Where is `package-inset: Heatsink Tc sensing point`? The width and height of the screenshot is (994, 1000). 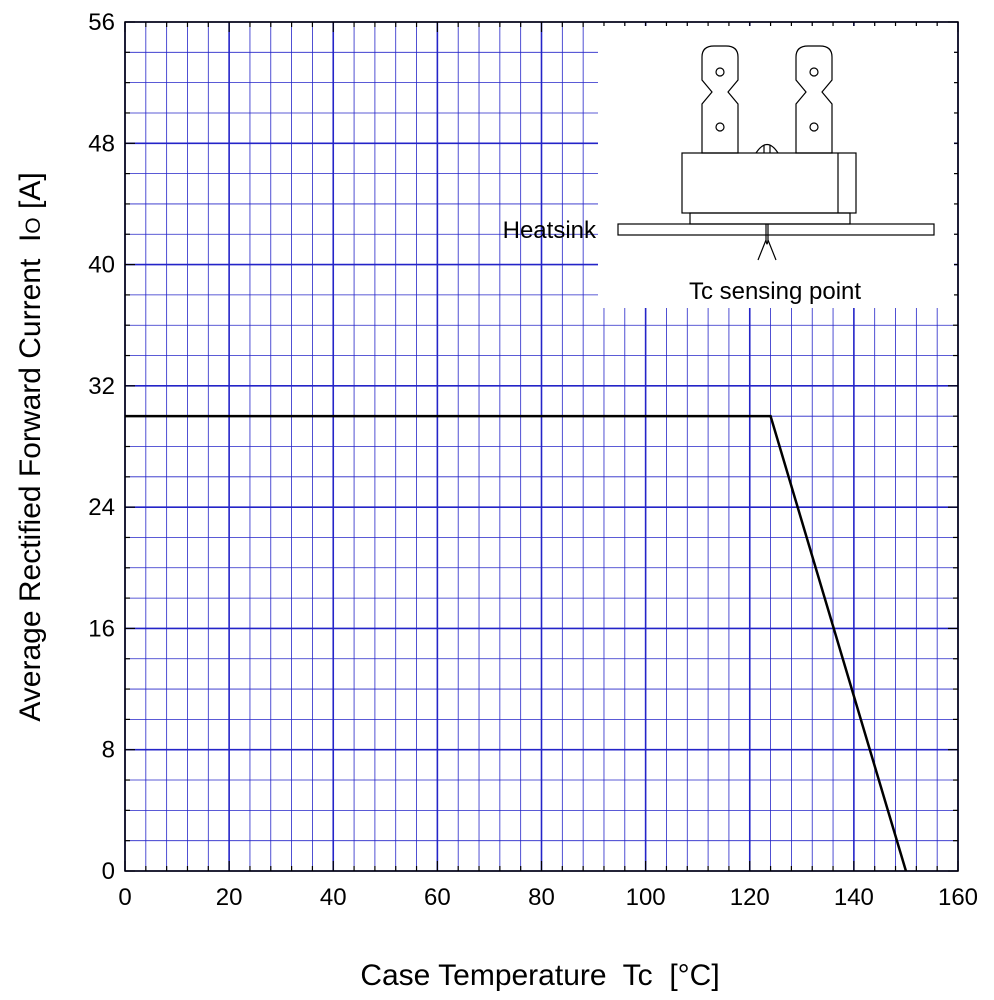
package-inset: Heatsink Tc sensing point is located at coordinates (728, 167).